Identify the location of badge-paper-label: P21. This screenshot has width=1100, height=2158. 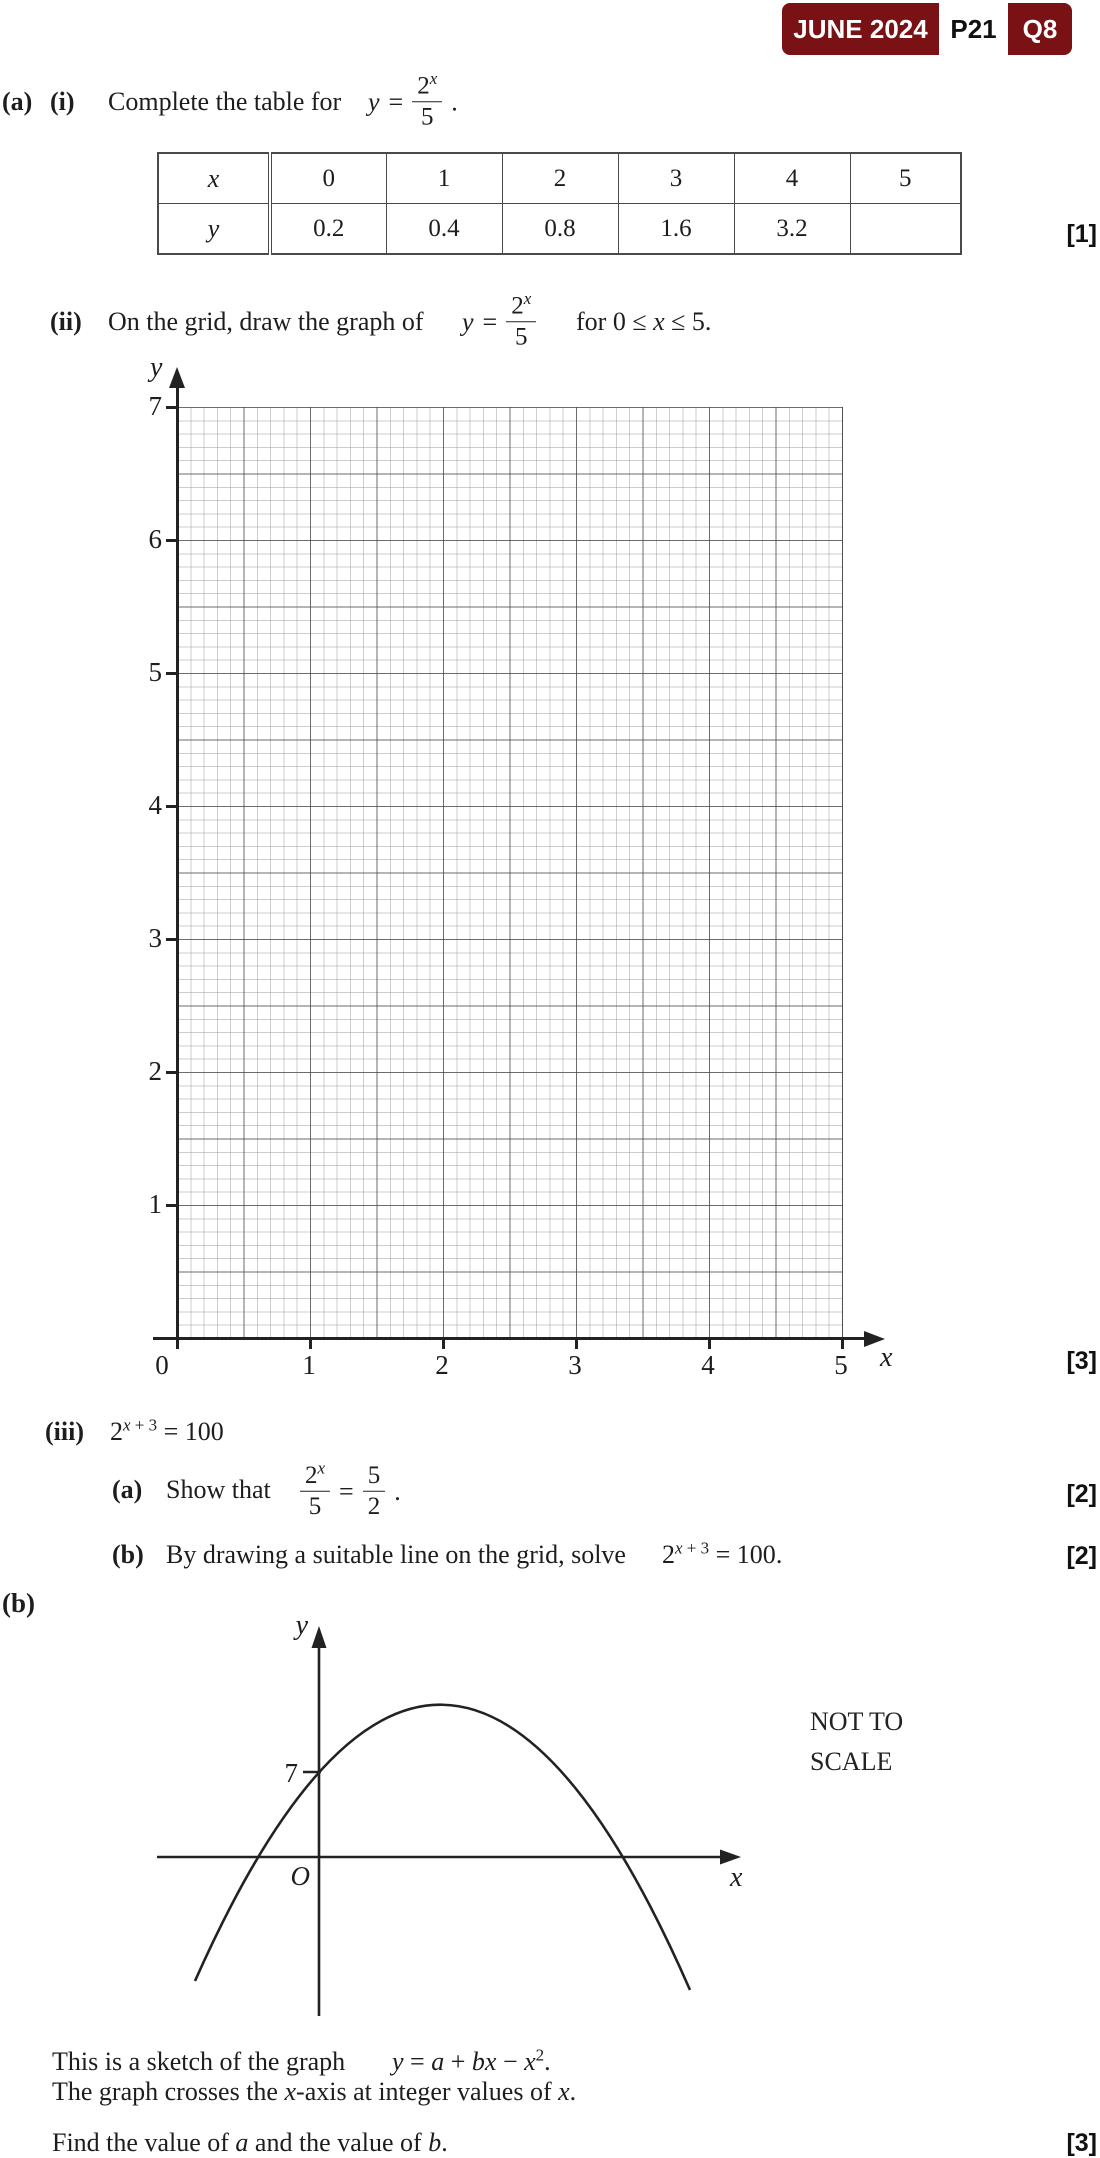
(973, 28).